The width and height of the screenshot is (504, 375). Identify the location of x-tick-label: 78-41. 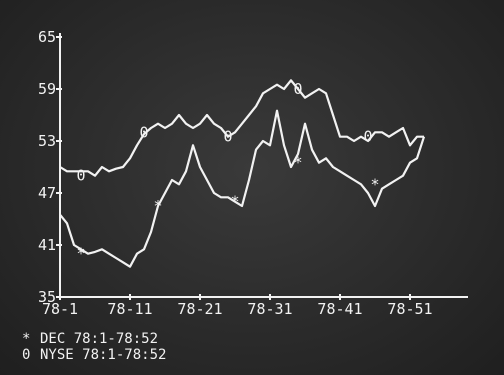
(339, 309).